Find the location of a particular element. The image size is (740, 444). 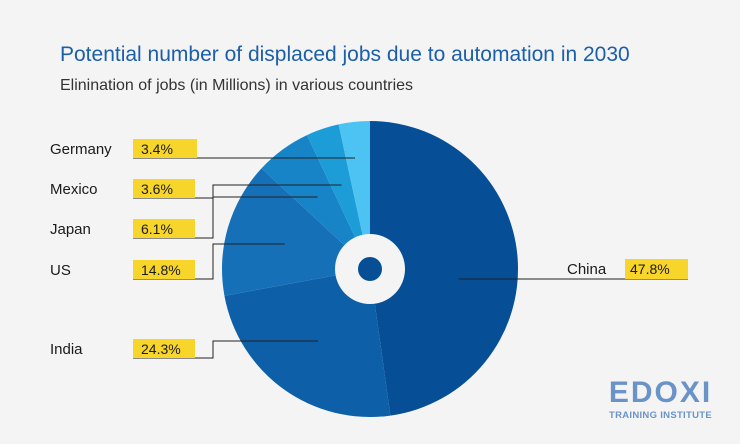

edoxi-logo: EDOXI TRAINING INSTITUTE is located at coordinates (660, 399).